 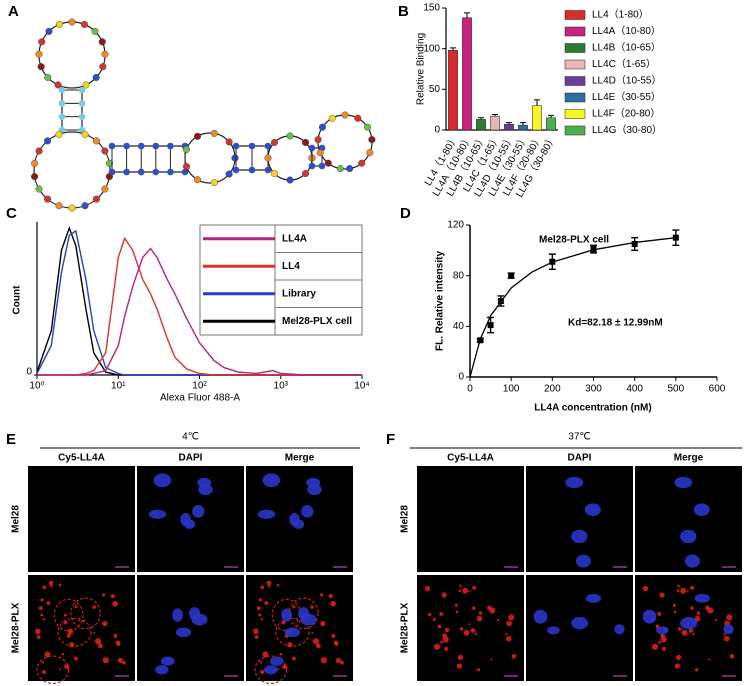 What do you see at coordinates (17, 300) in the screenshot?
I see `y-axis-label: Count` at bounding box center [17, 300].